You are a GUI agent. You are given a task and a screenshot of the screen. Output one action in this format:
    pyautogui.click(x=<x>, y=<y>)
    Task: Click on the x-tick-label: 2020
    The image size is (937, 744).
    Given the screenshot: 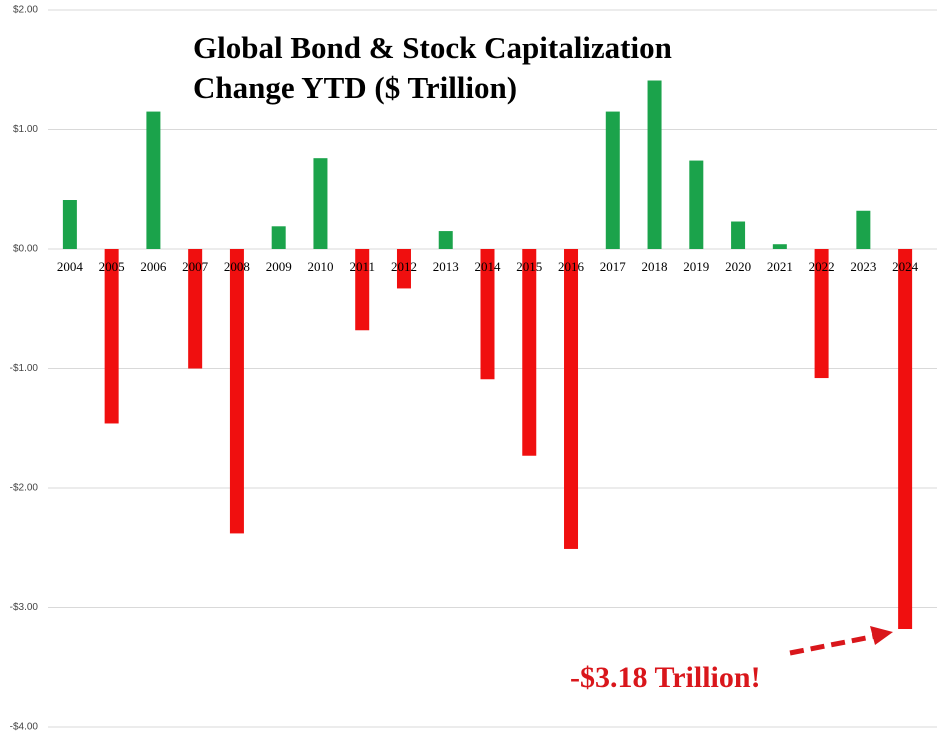 What is the action you would take?
    pyautogui.click(x=738, y=266)
    